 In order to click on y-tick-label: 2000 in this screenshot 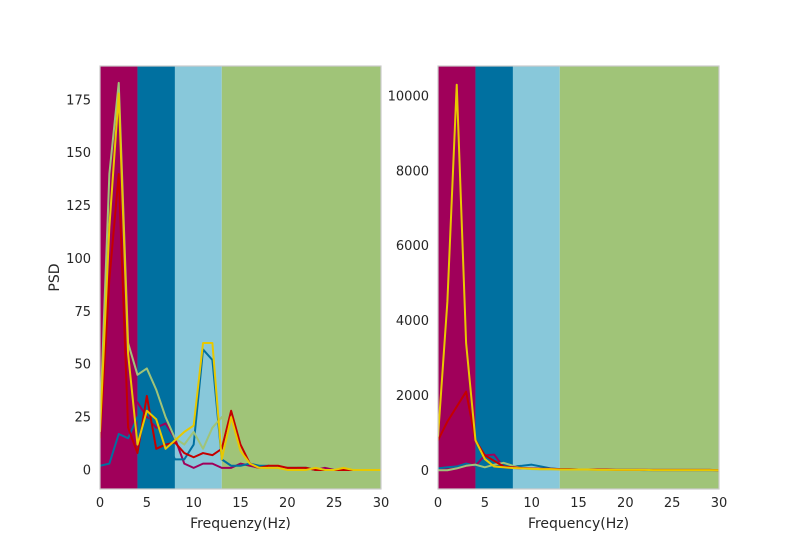, I will do `click(412, 396)`.